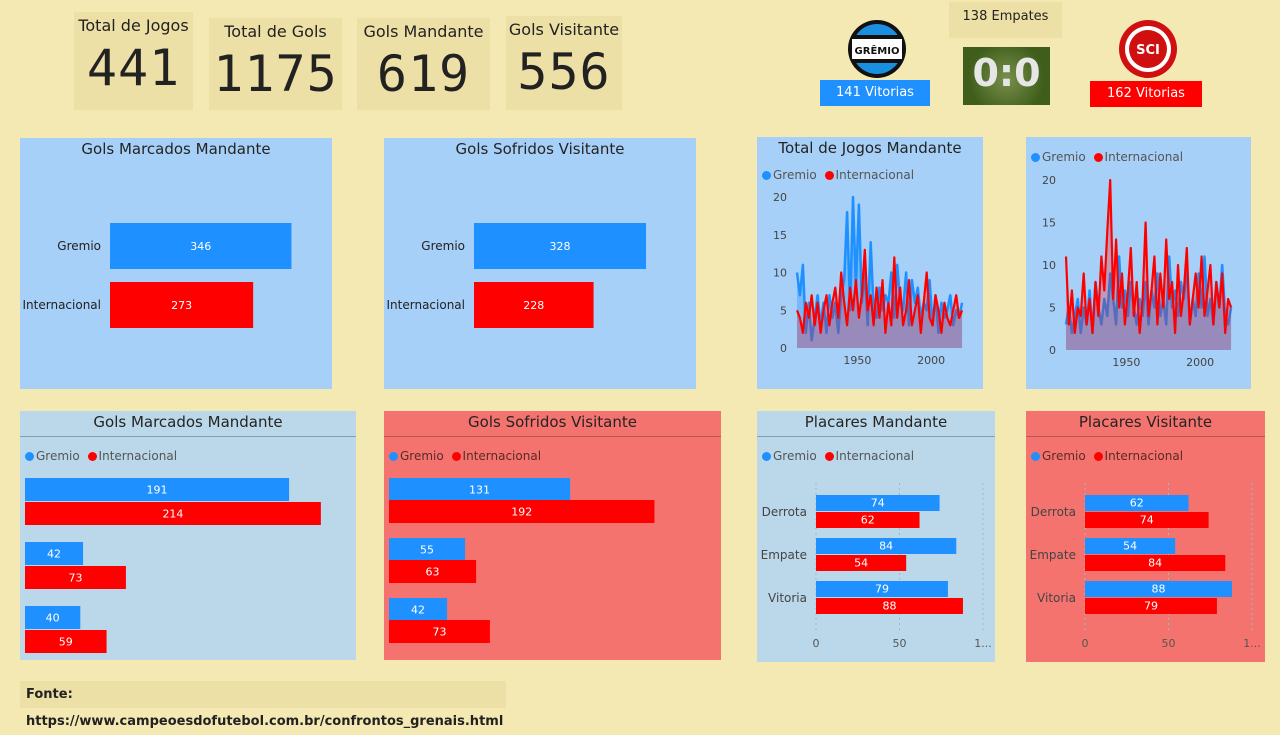 The image size is (1280, 735). I want to click on kpi-total-jogos: Total de Jogos 441, so click(133, 61).